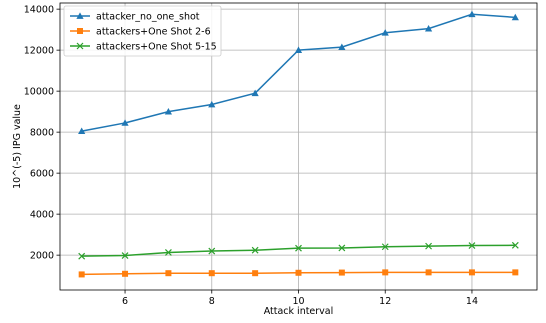 The image size is (546, 323). What do you see at coordinates (472, 301) in the screenshot?
I see `x-tick-label: 14` at bounding box center [472, 301].